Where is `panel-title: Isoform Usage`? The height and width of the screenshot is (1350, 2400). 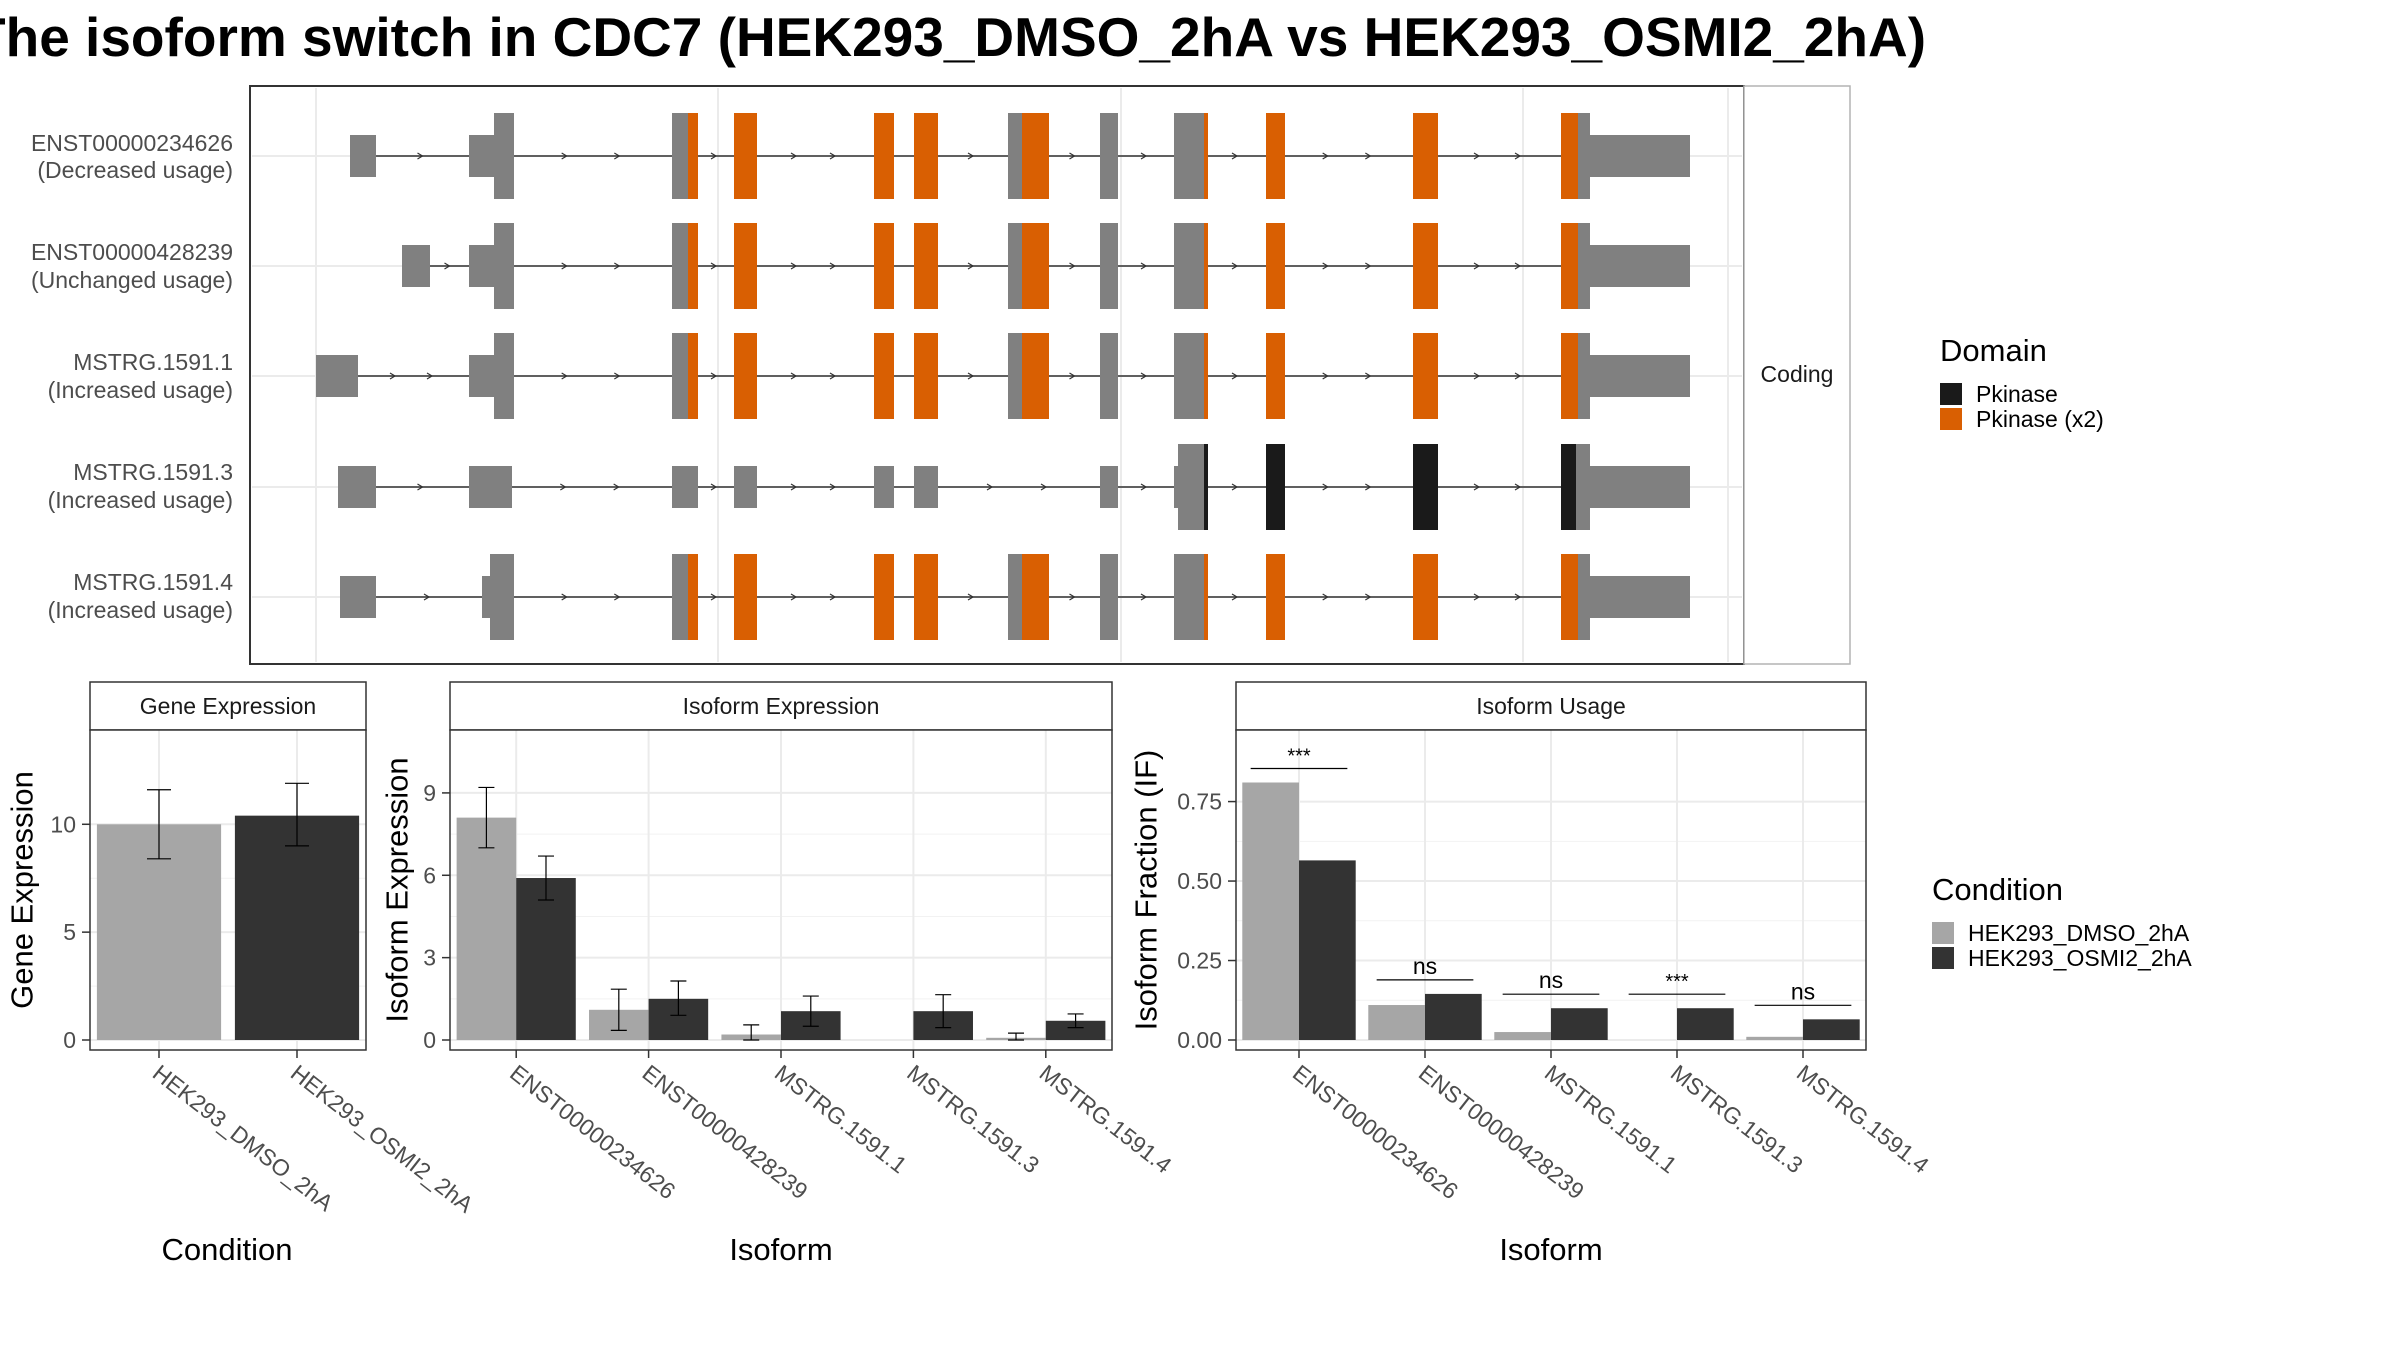 panel-title: Isoform Usage is located at coordinates (1551, 706).